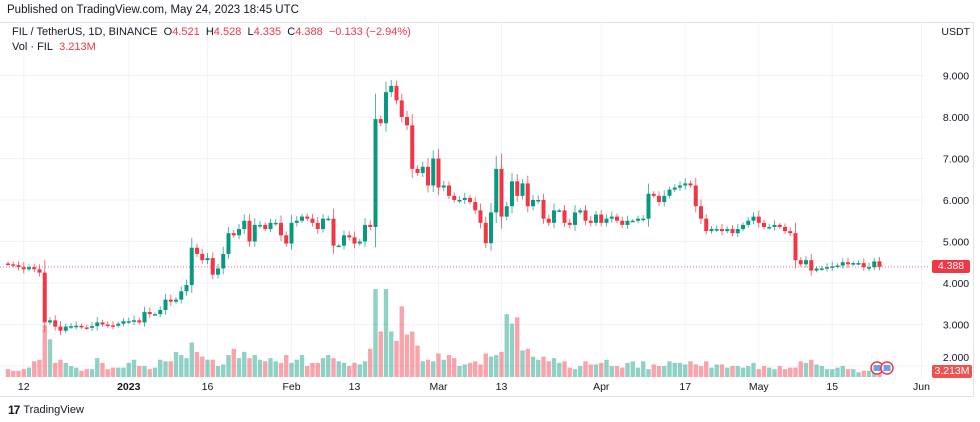 The width and height of the screenshot is (980, 422). What do you see at coordinates (956, 358) in the screenshot?
I see `y-tick-label: 2.000` at bounding box center [956, 358].